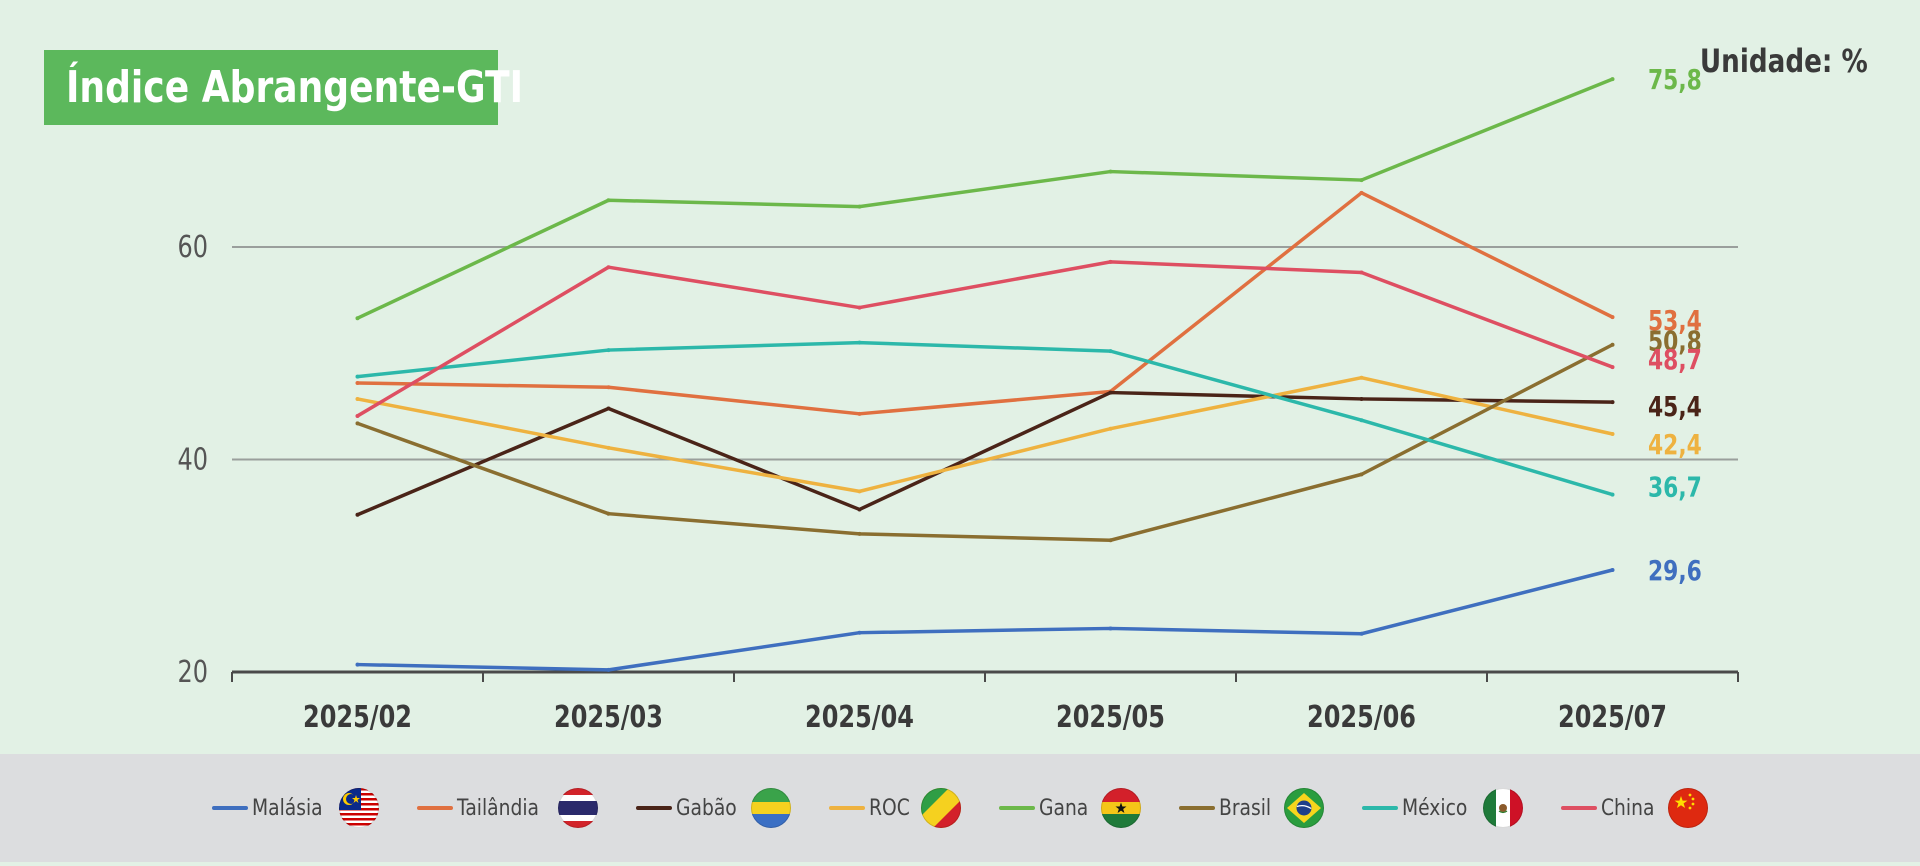  Describe the element at coordinates (608, 717) in the screenshot. I see `x-tick-label: 2025/03` at that location.